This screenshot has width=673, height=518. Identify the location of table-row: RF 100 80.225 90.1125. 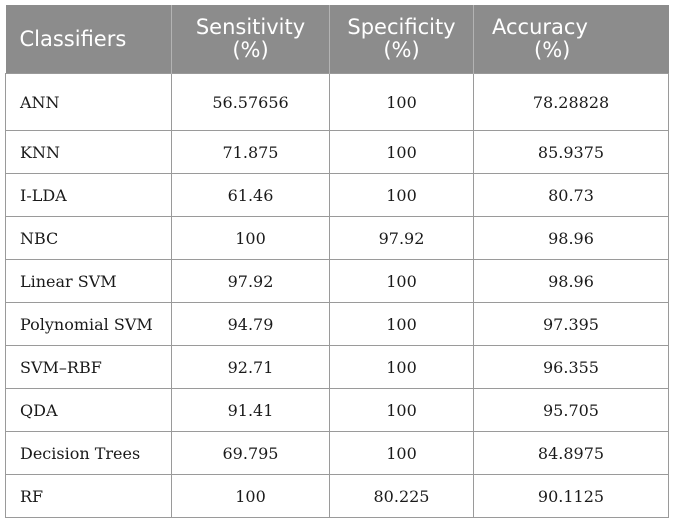
(337, 496).